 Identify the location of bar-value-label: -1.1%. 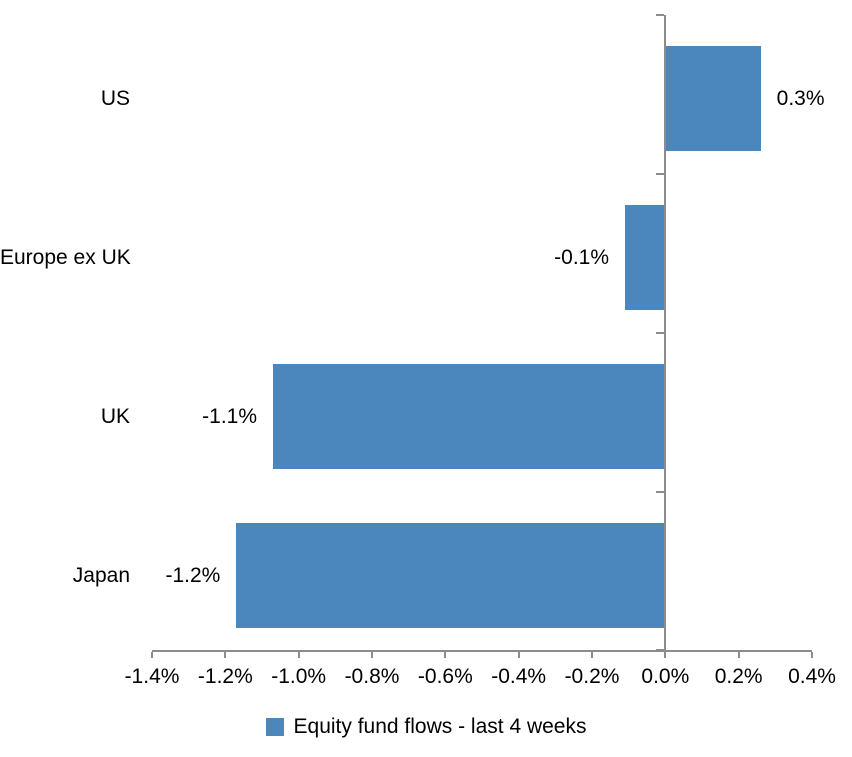
(229, 416).